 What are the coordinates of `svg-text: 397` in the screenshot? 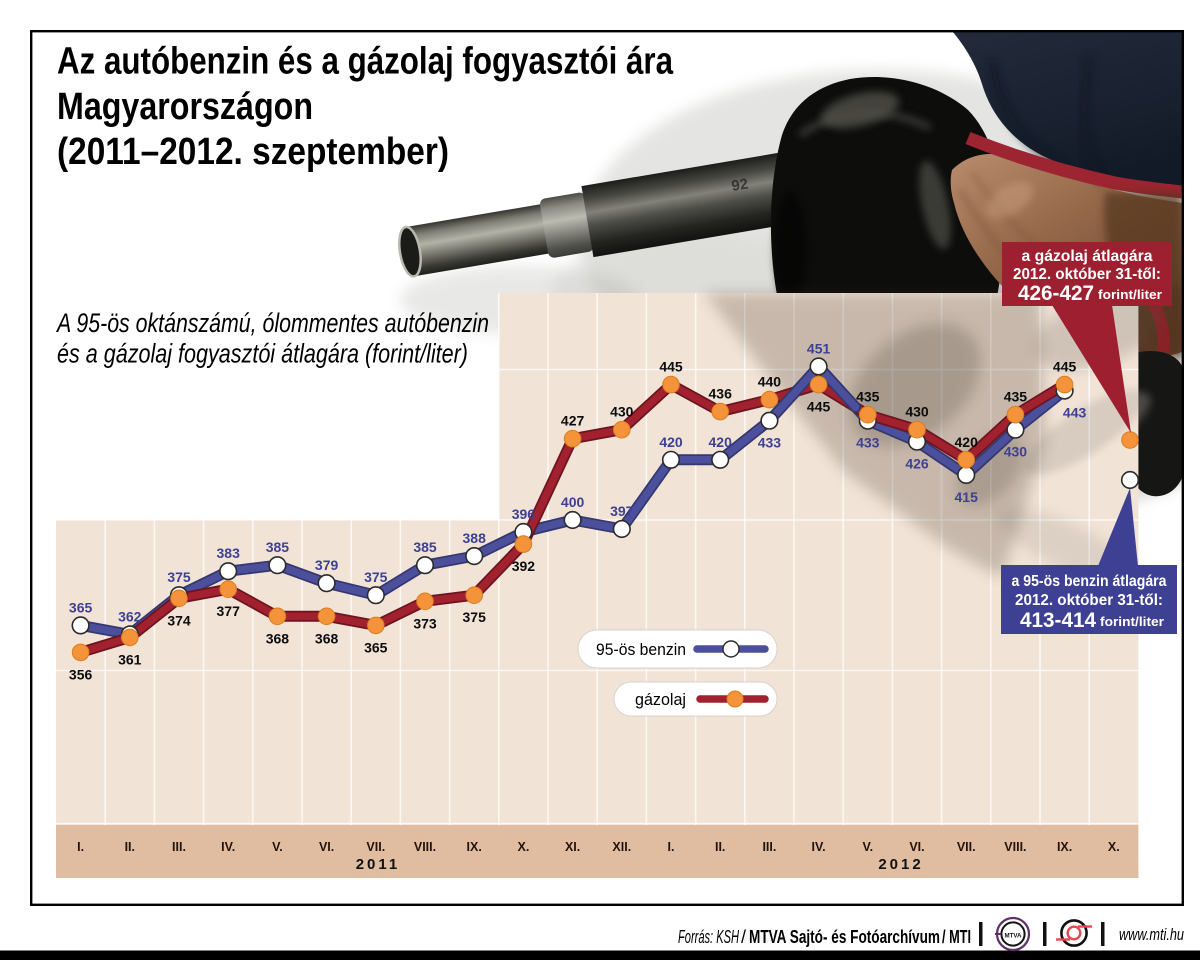 It's located at (622, 511).